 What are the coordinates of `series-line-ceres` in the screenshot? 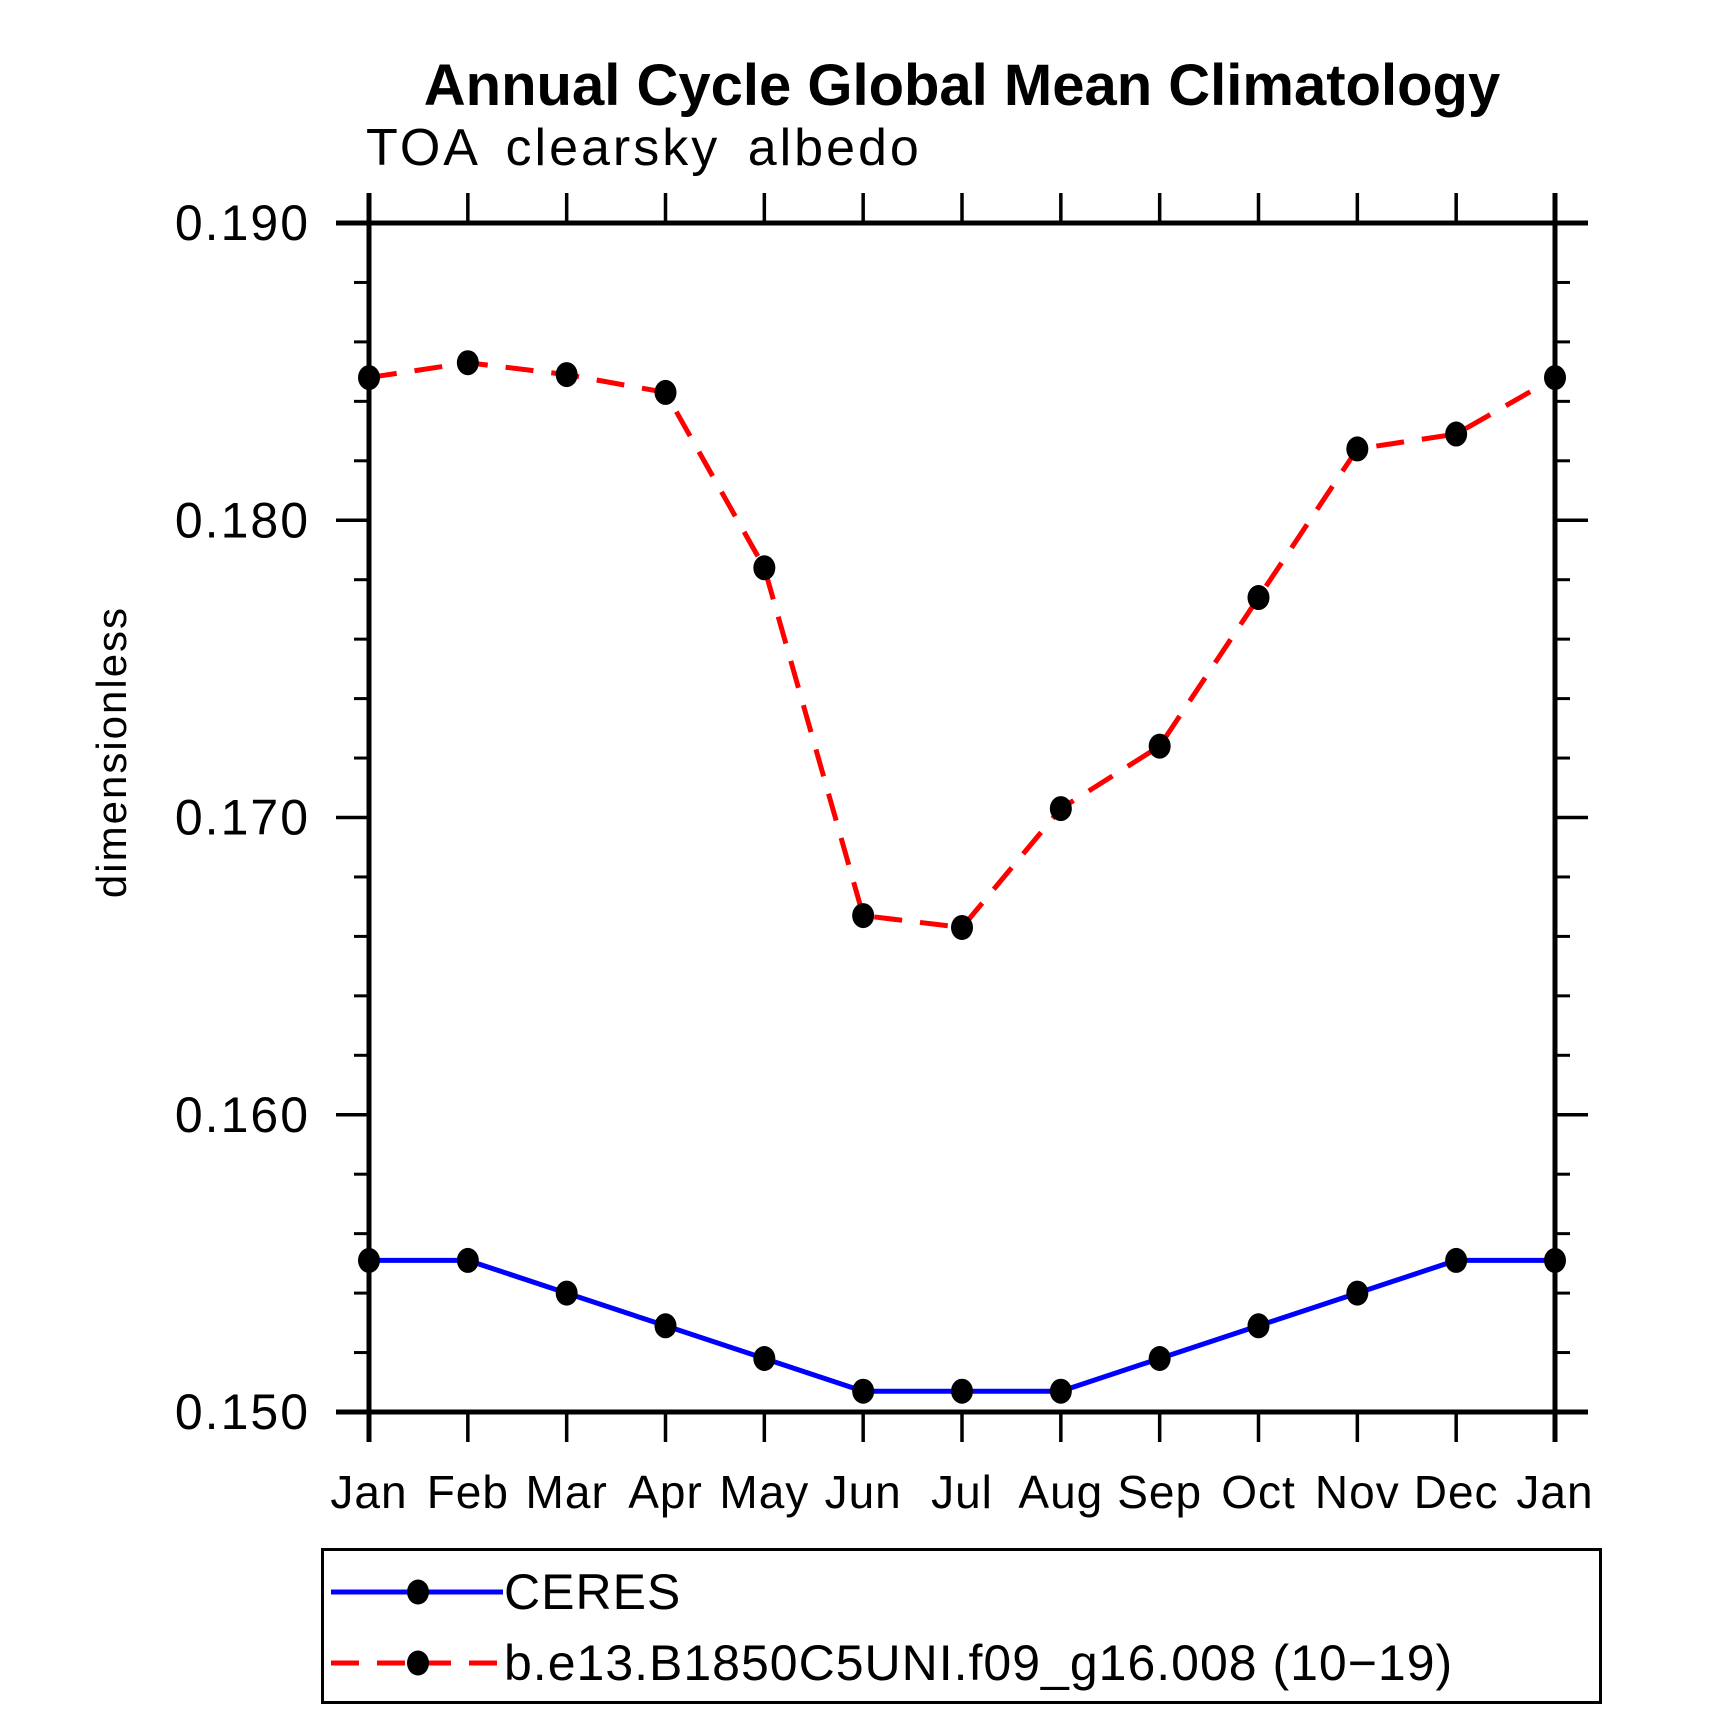 It's located at (962, 1325).